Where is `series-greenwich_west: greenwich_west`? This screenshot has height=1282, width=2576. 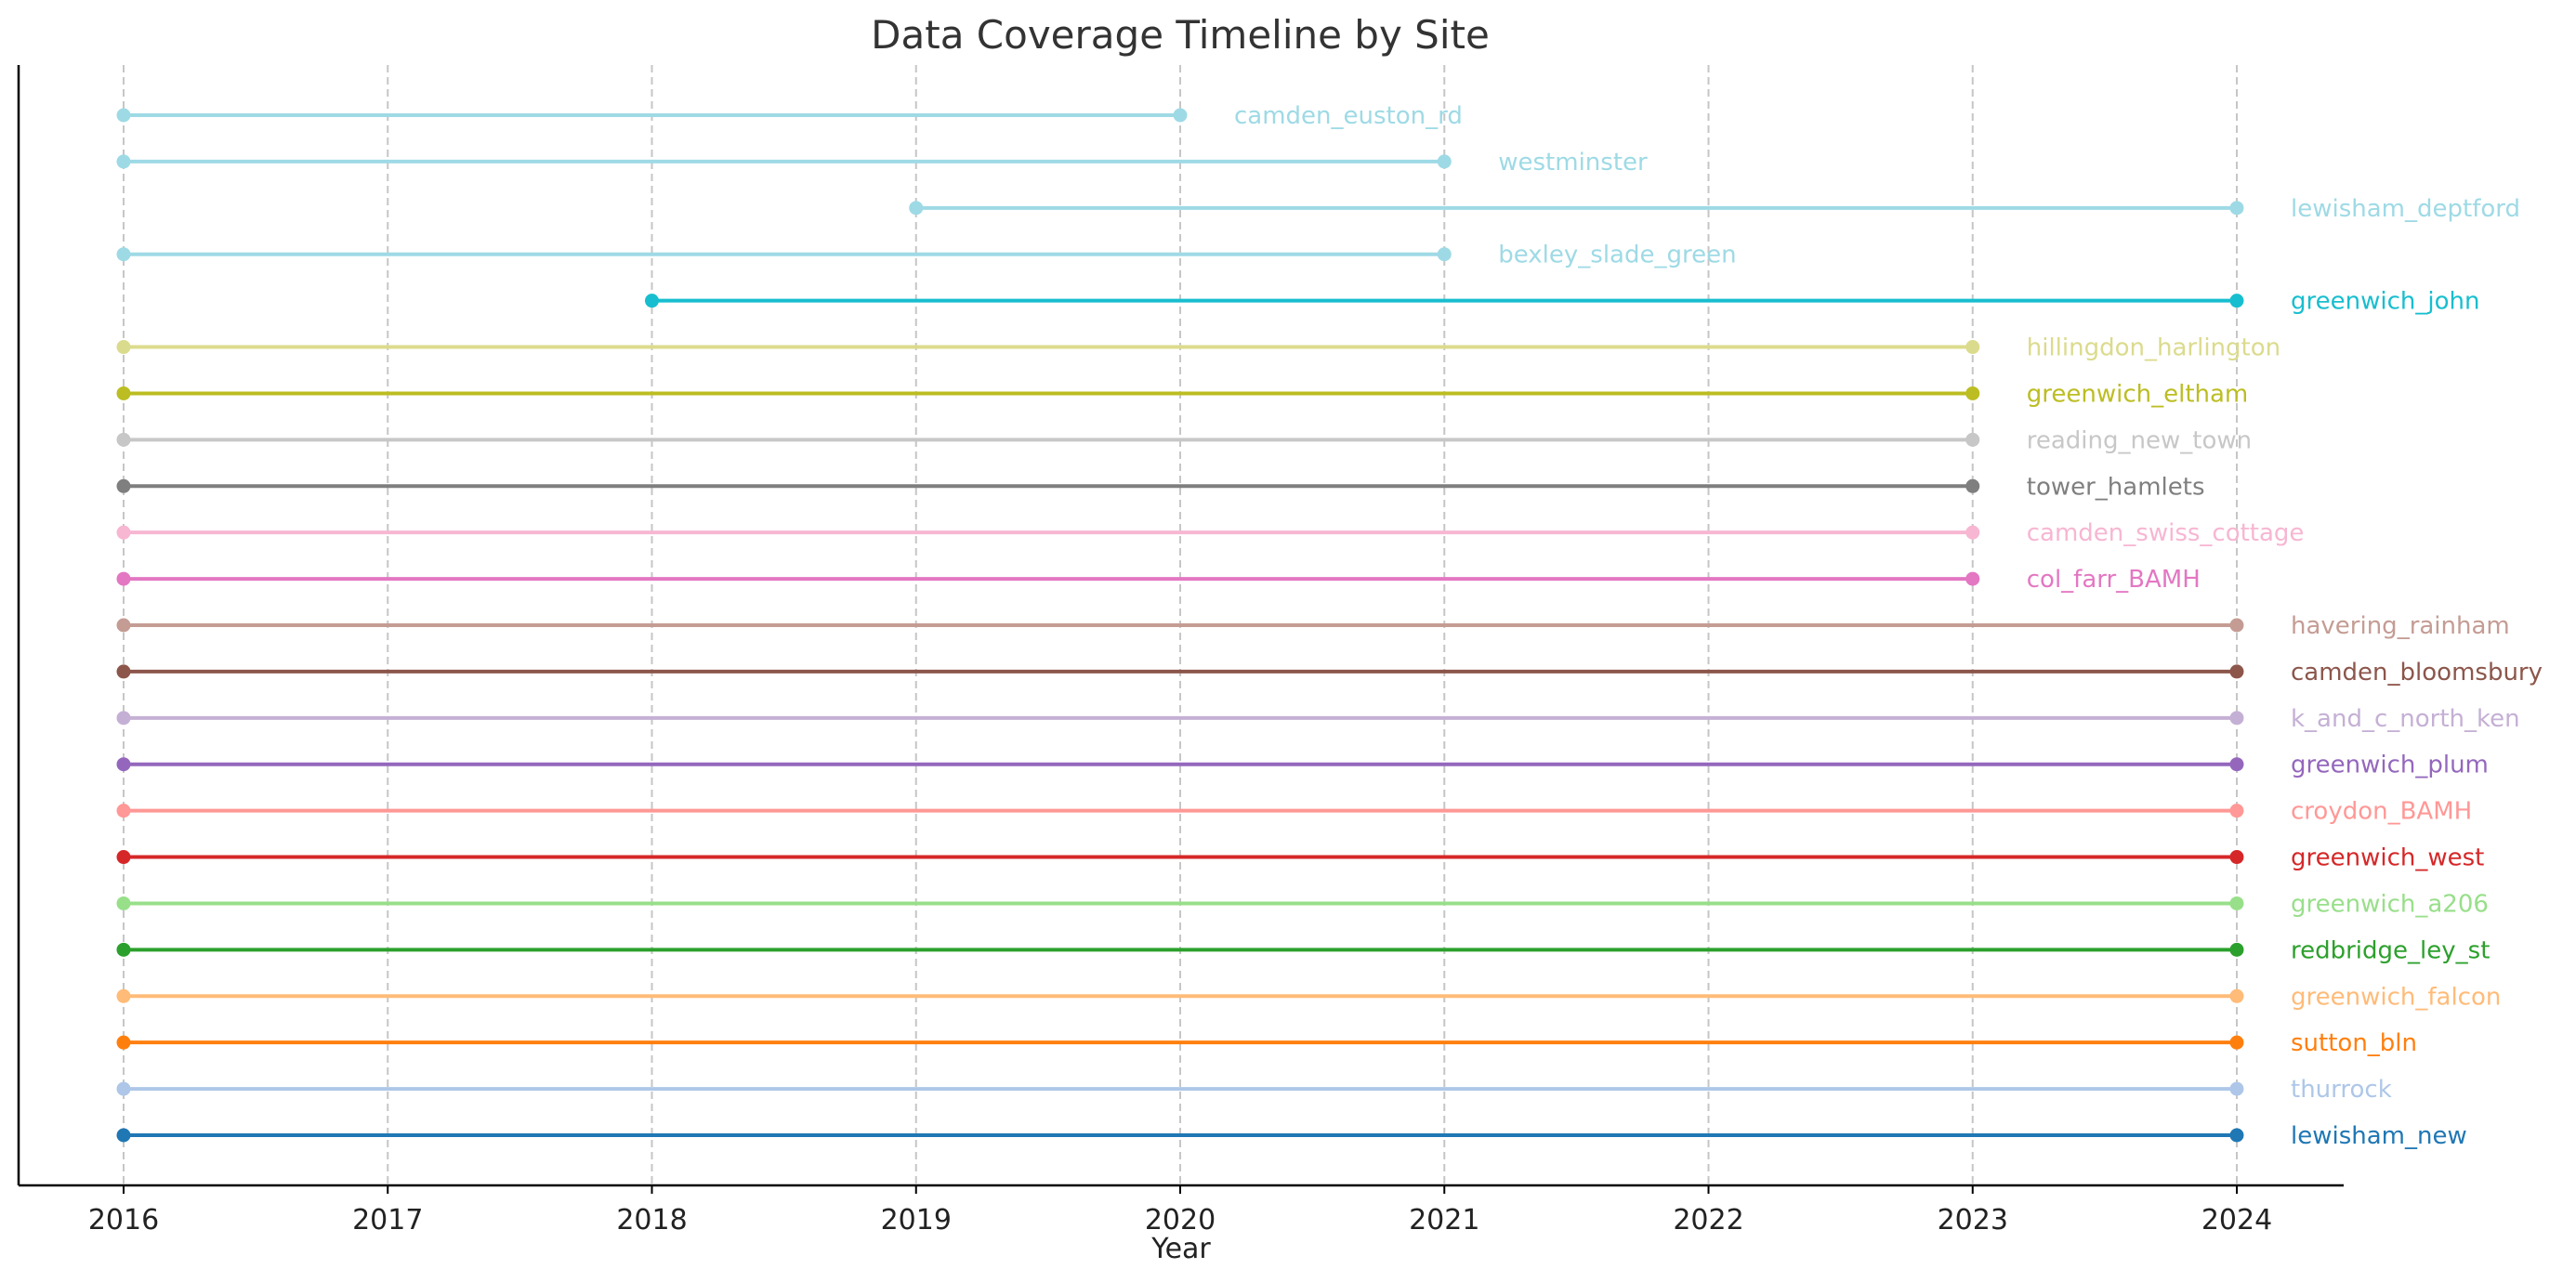
series-greenwich_west: greenwich_west is located at coordinates (1300, 858).